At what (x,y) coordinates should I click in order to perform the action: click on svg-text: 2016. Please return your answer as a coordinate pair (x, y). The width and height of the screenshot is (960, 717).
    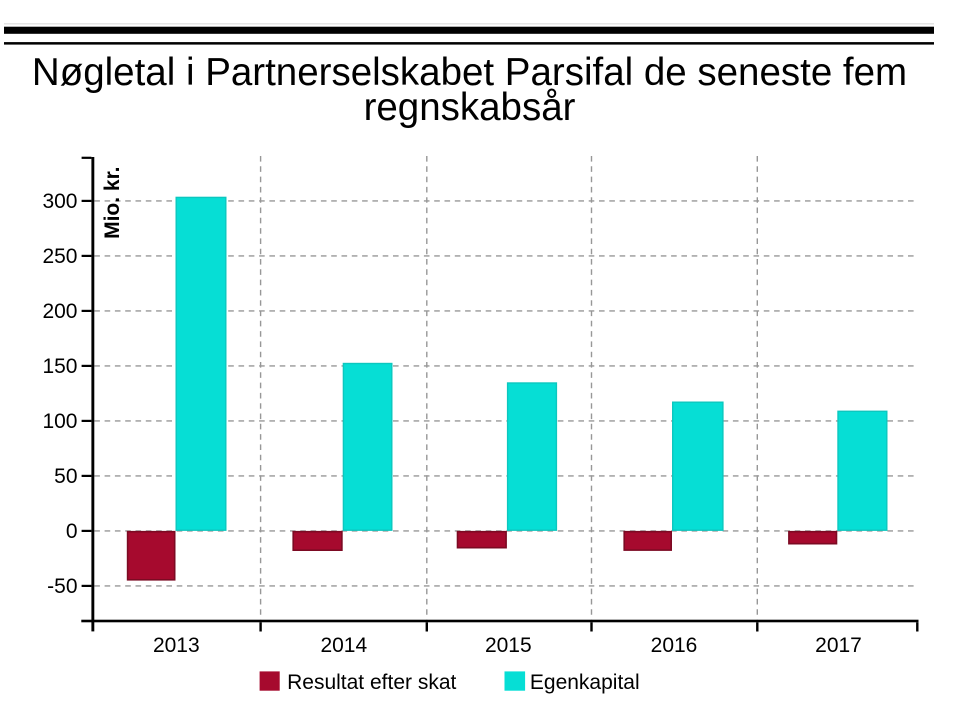
    Looking at the image, I should click on (674, 645).